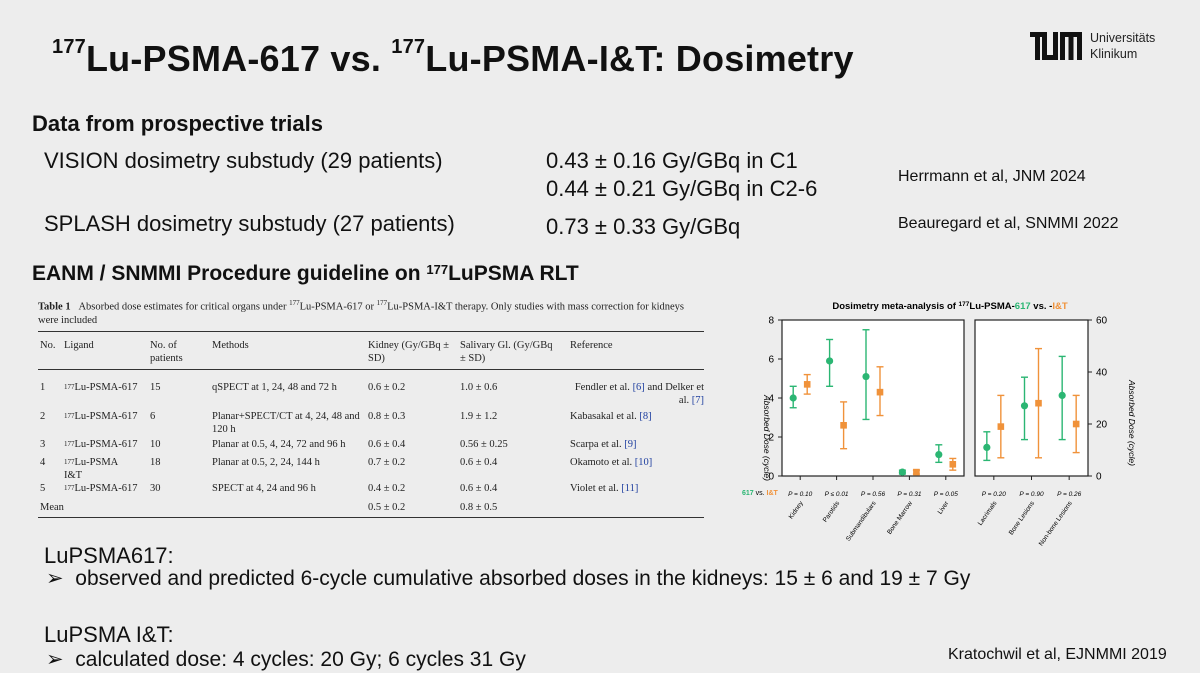  What do you see at coordinates (43, 488) in the screenshot?
I see `row-no: 5` at bounding box center [43, 488].